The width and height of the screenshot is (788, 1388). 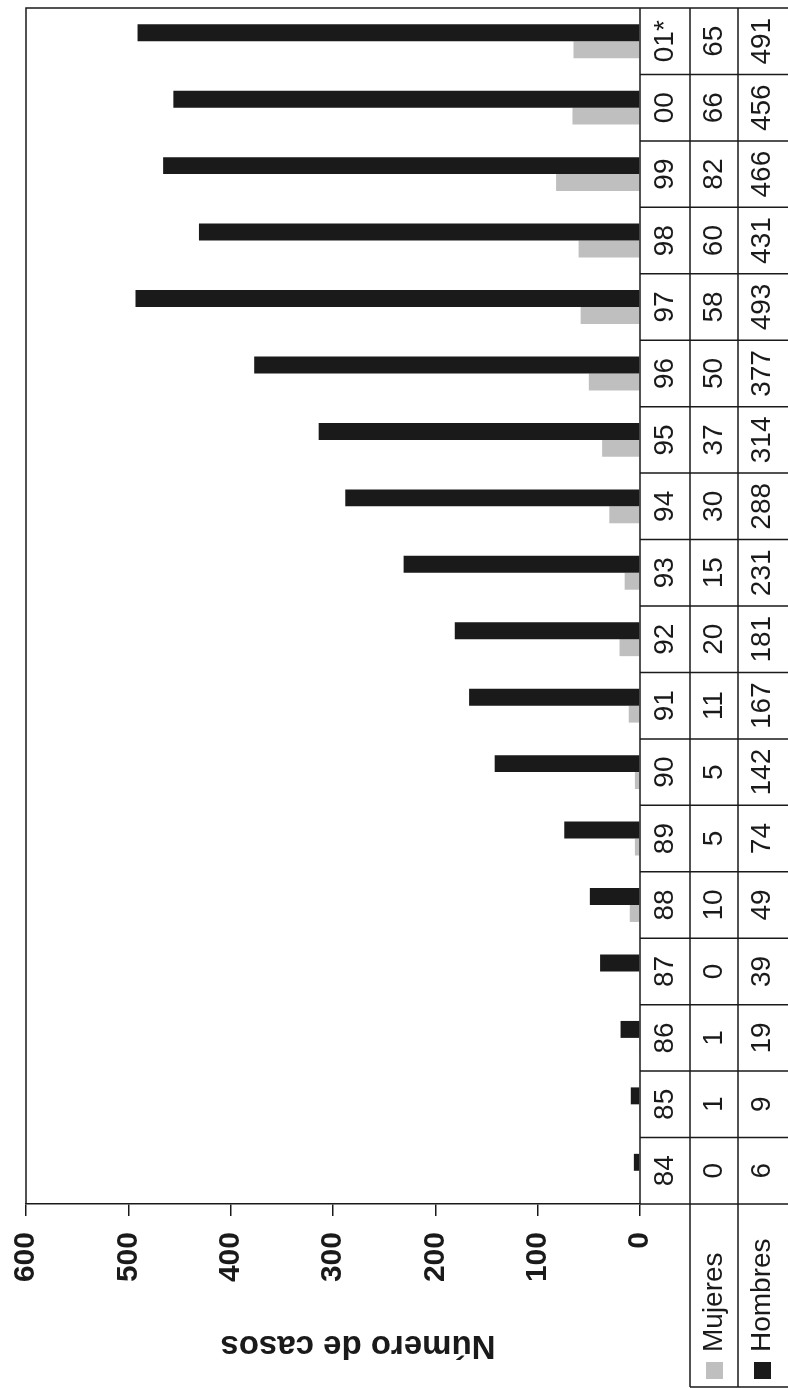 I want to click on y-tick-label: 91, so click(x=663, y=706).